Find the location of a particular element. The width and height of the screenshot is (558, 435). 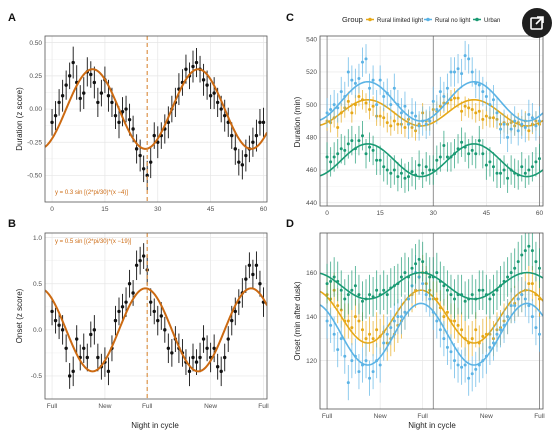

panel-a-y-tick-label: -0.25 is located at coordinates (34, 142).